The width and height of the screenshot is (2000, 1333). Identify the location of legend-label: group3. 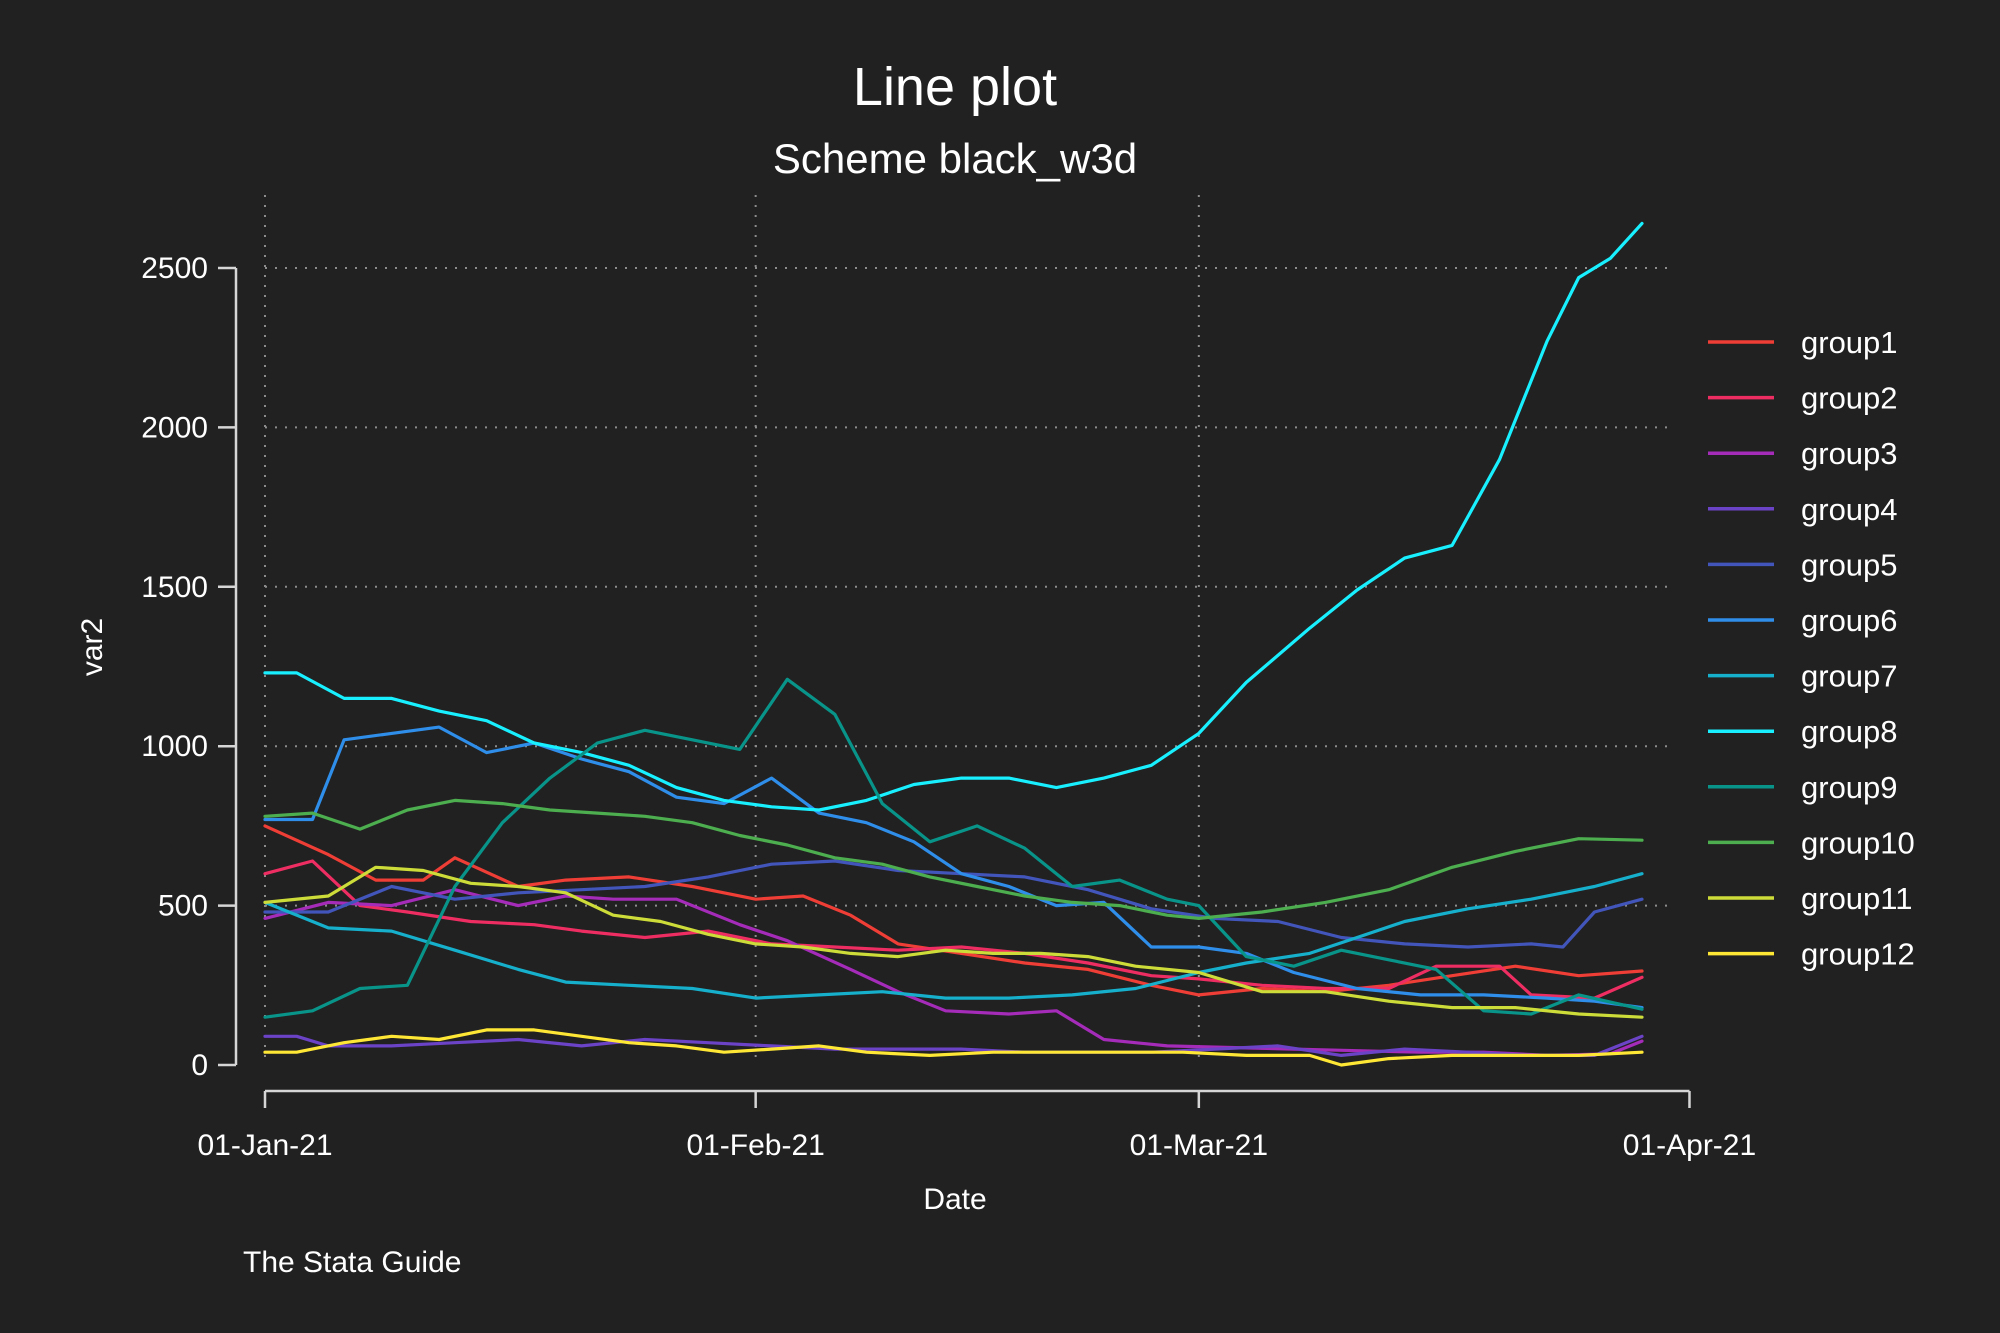
(1849, 453).